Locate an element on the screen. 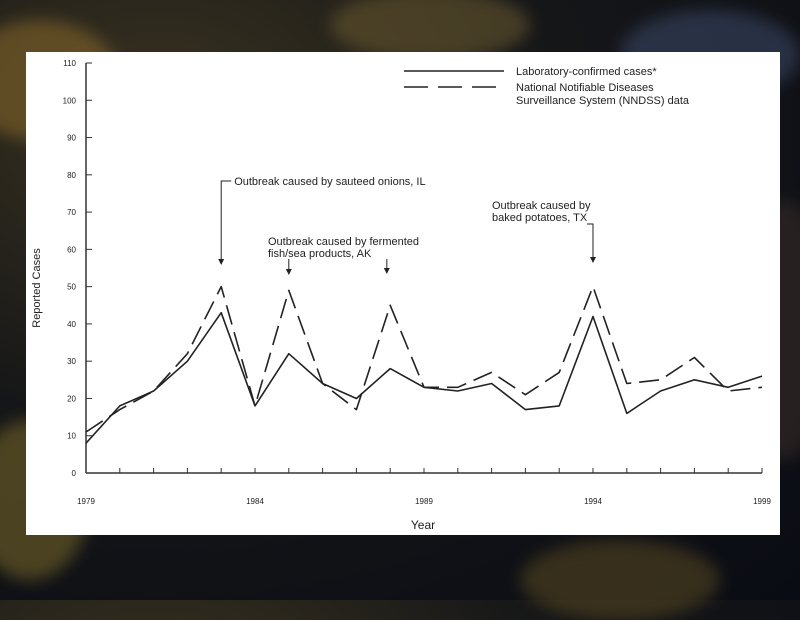 The width and height of the screenshot is (800, 620). x-tick-label: 1989 is located at coordinates (424, 501).